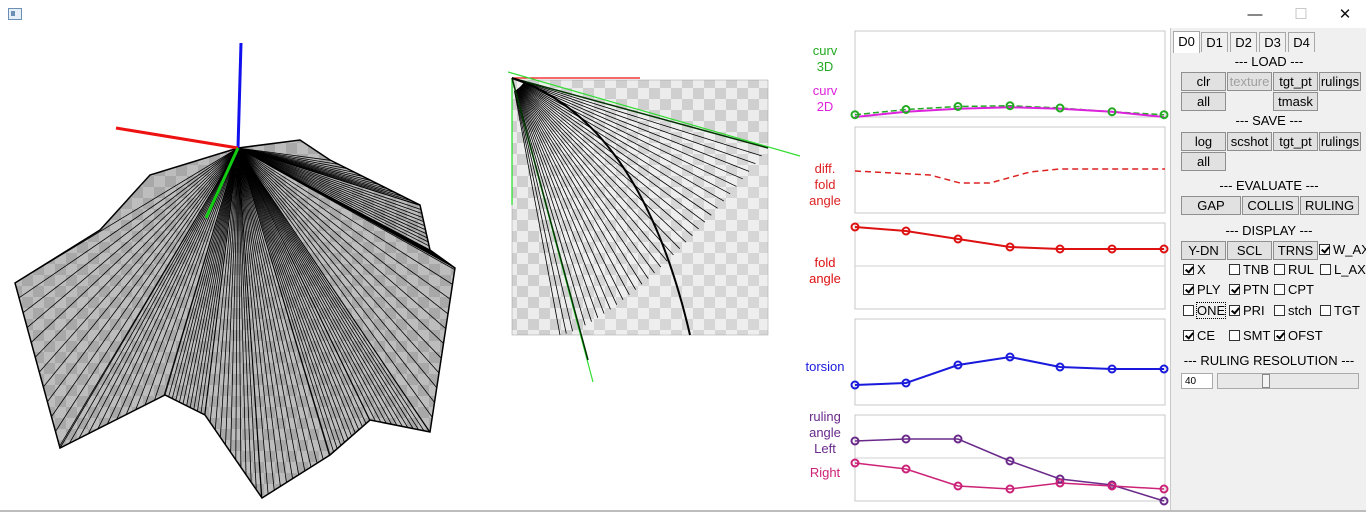 This screenshot has width=1366, height=512. I want to click on save-rulings-button: rulings, so click(1340, 141).